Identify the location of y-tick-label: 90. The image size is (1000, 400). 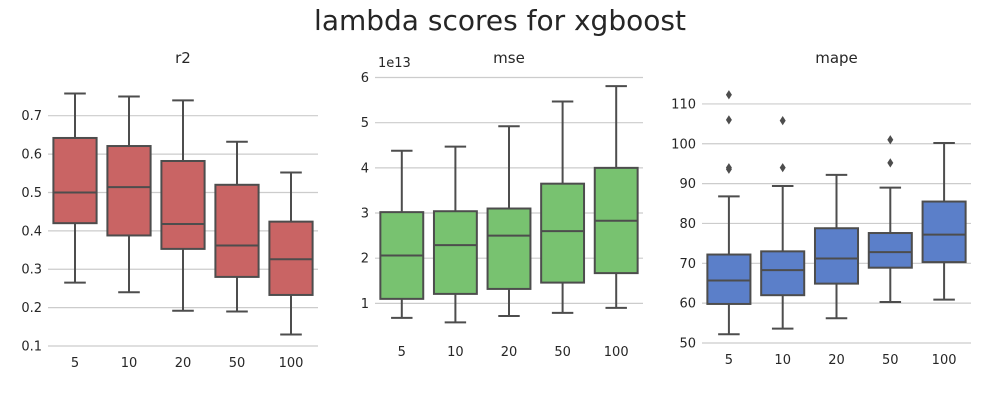
(687, 184).